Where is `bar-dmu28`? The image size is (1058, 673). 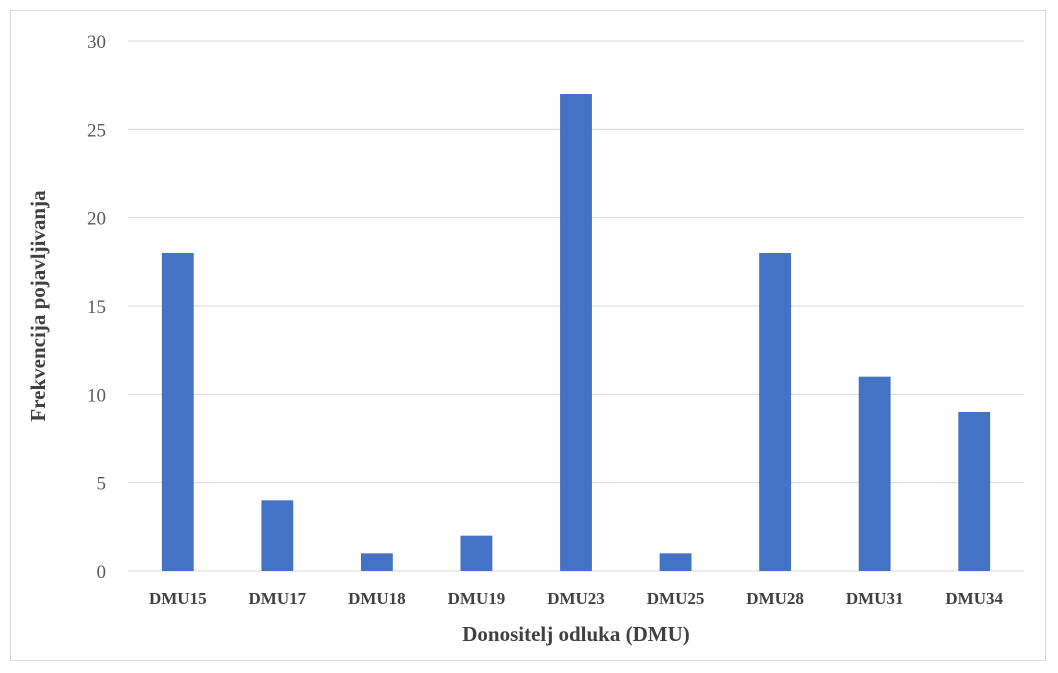
bar-dmu28 is located at coordinates (775, 412).